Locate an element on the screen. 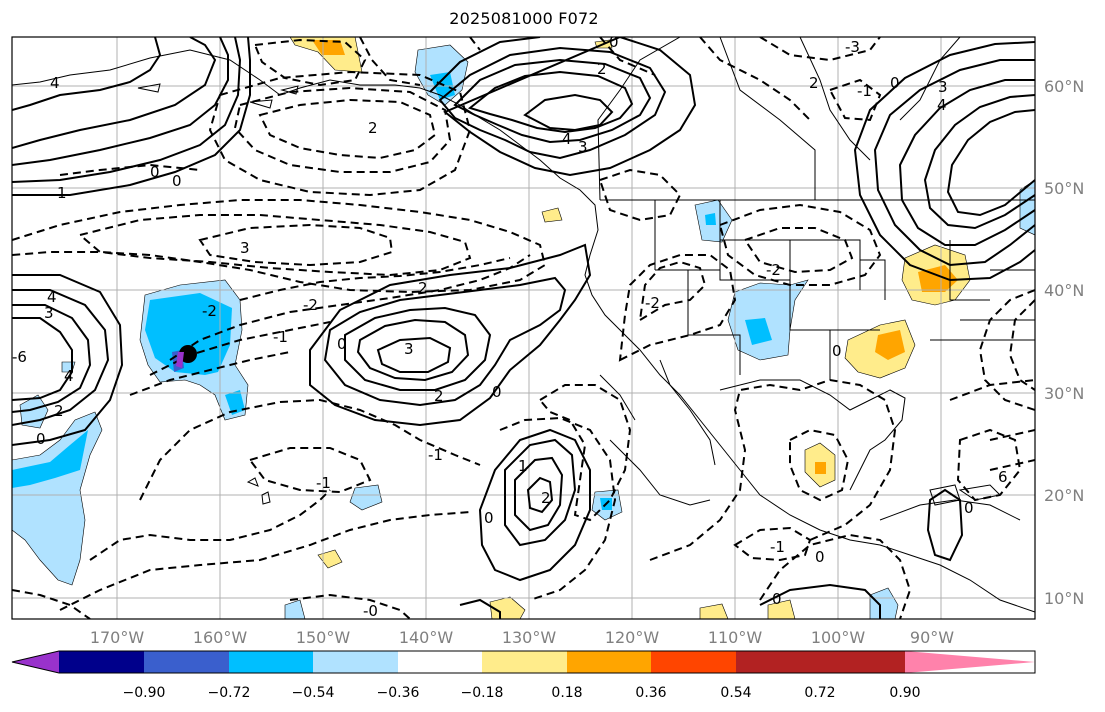  storm-center-marker is located at coordinates (188, 354).